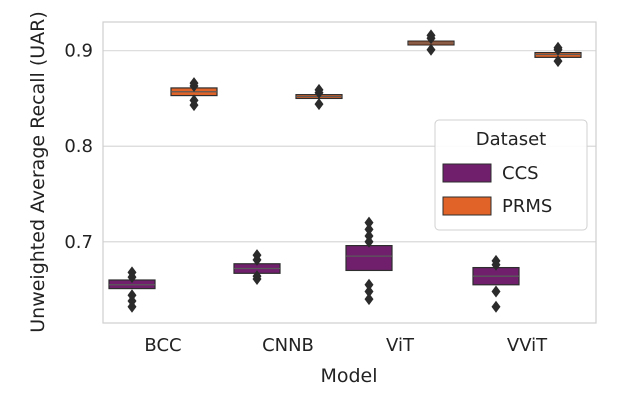 This screenshot has height=415, width=623. Describe the element at coordinates (78, 242) in the screenshot. I see `y-tick-label: 0.7` at that location.